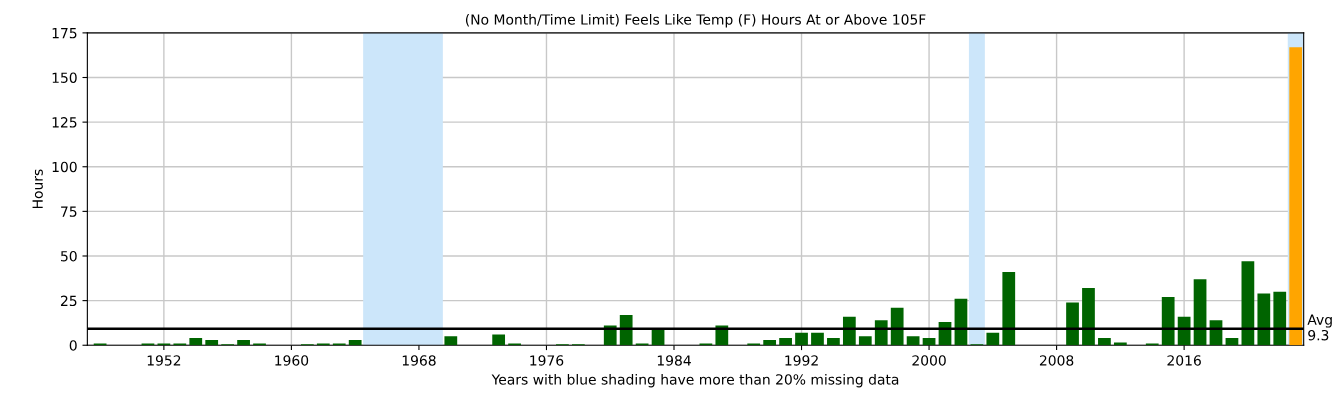 The width and height of the screenshot is (1344, 411). Describe the element at coordinates (801, 360) in the screenshot. I see `x-tick-label: 1992` at that location.